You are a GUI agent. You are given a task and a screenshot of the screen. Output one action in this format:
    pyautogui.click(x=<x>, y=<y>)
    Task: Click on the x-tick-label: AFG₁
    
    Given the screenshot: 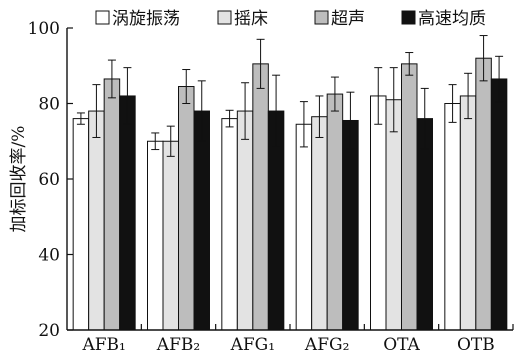 What is the action you would take?
    pyautogui.click(x=252, y=344)
    